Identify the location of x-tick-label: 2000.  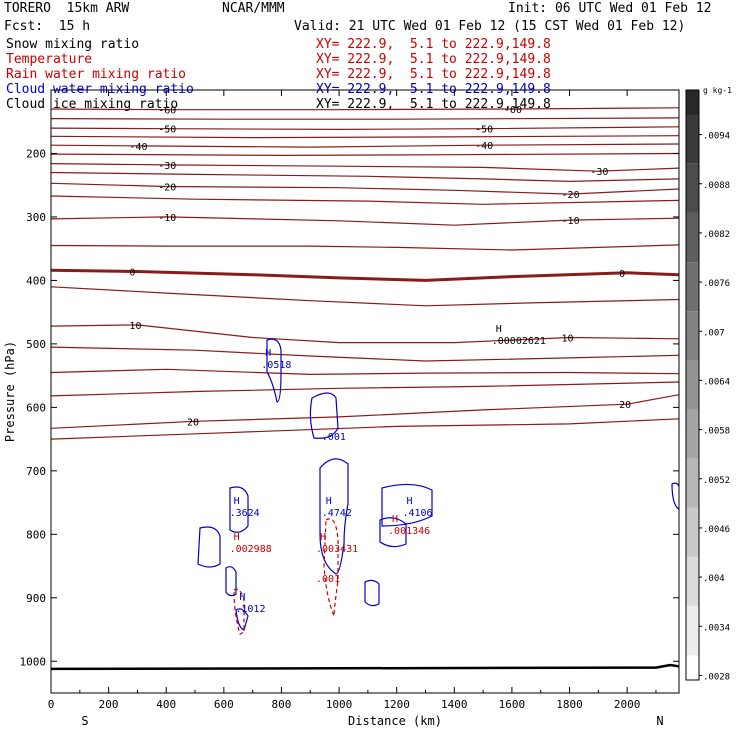
(627, 704).